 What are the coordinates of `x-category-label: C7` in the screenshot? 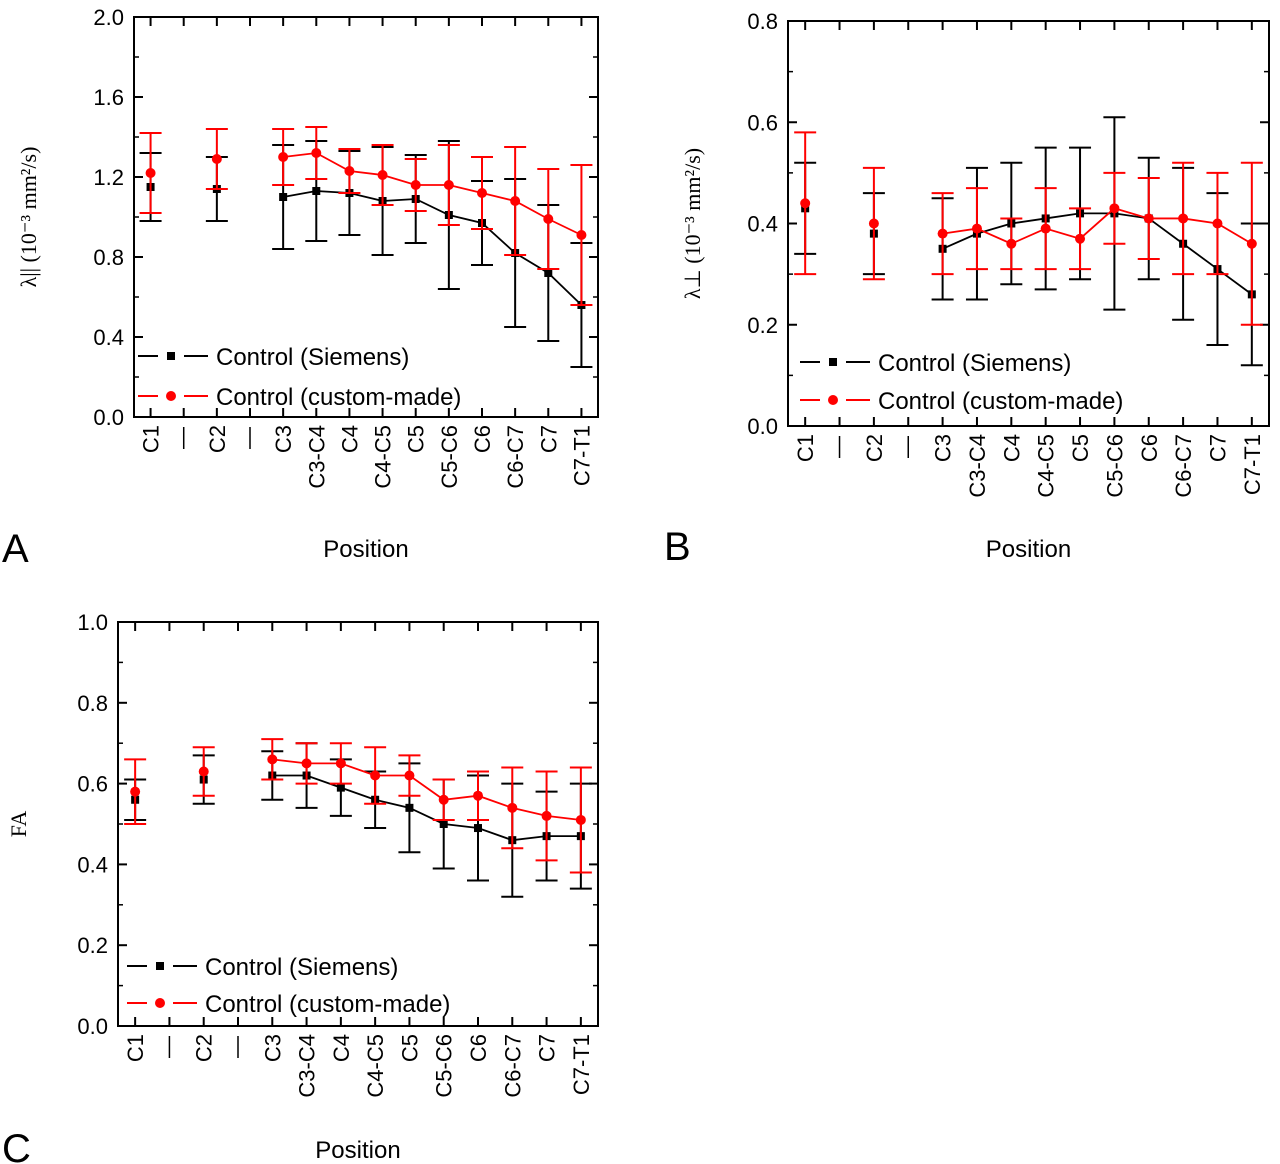 It's located at (547, 1048).